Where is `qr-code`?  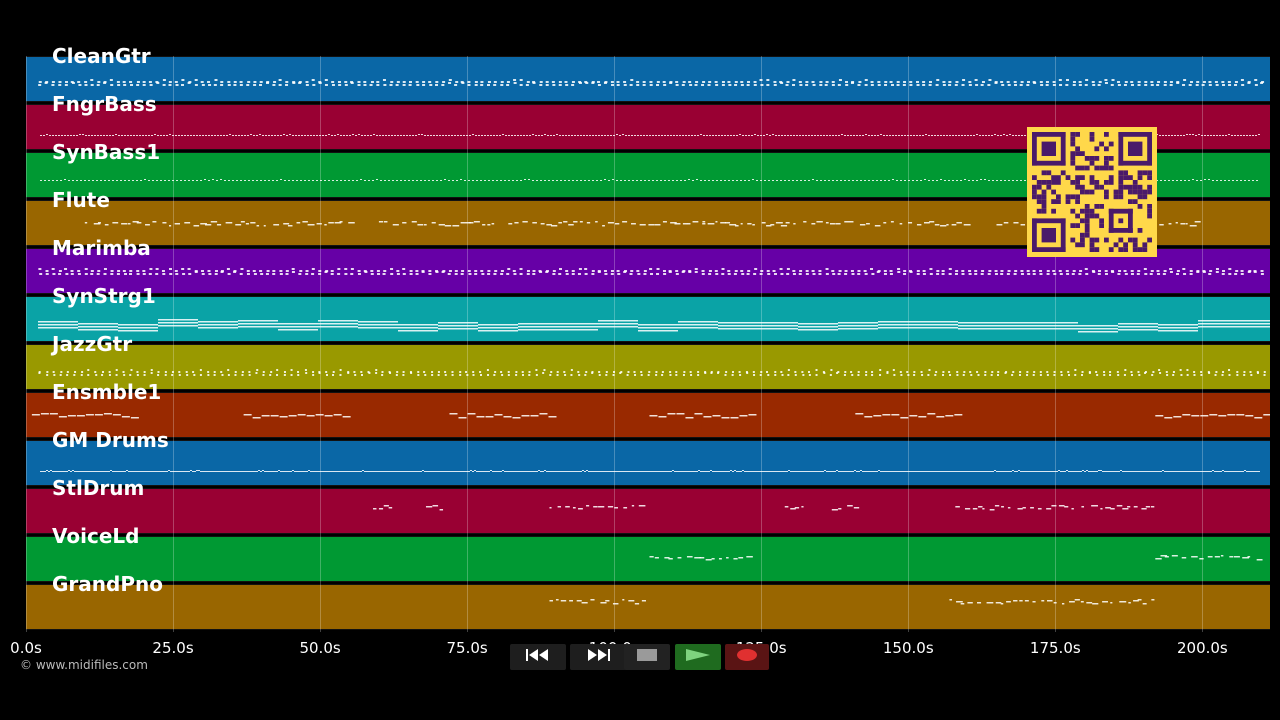 qr-code is located at coordinates (1092, 192).